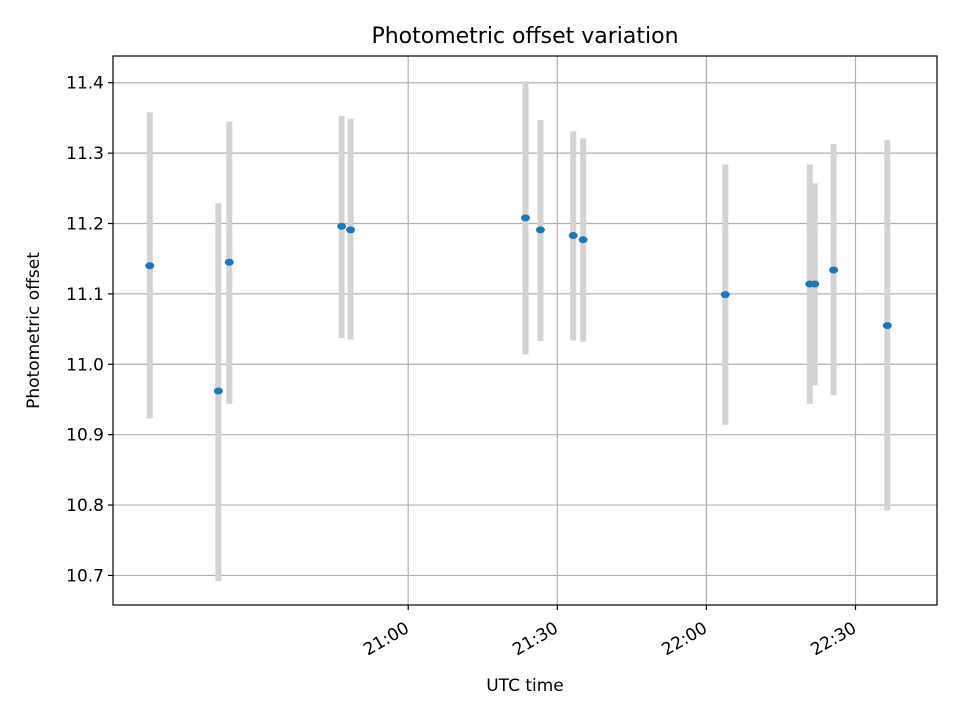  What do you see at coordinates (85, 84) in the screenshot?
I see `y-tick-label: 11.4` at bounding box center [85, 84].